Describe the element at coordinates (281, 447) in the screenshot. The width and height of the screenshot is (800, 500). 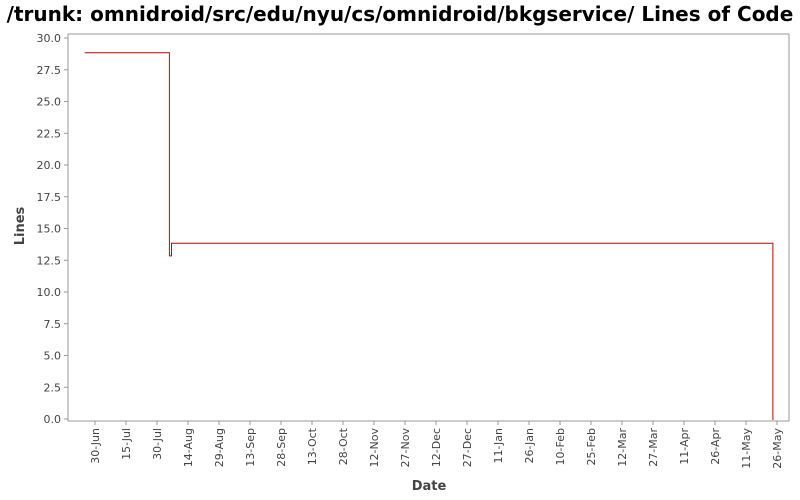
I see `x-tick-label: 28-Sep` at that location.